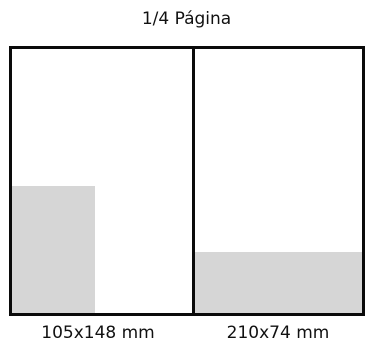  I want to click on quarter-page-vertical-area, so click(53, 249).